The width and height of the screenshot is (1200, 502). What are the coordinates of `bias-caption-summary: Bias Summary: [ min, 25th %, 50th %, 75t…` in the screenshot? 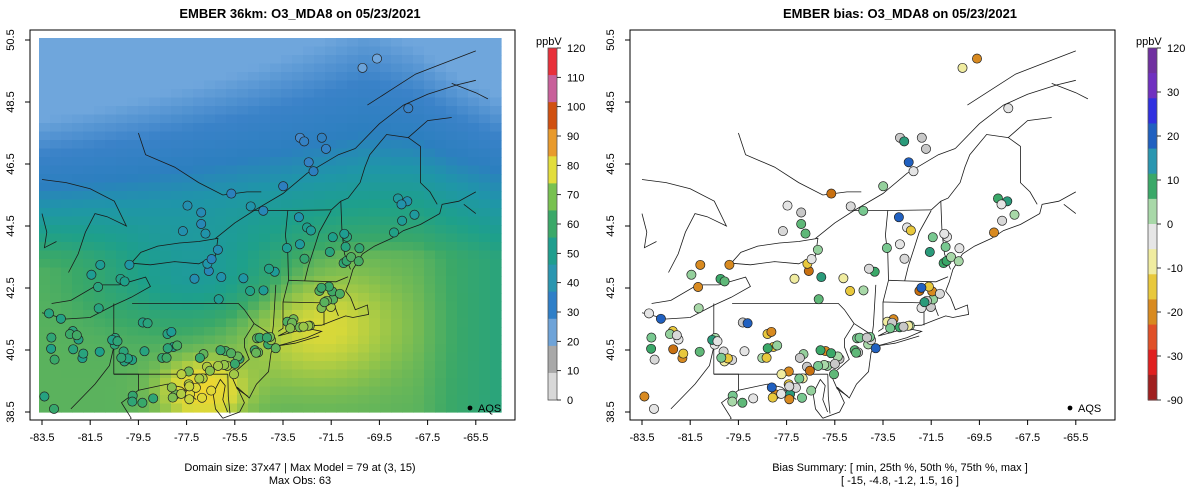 It's located at (900, 468).